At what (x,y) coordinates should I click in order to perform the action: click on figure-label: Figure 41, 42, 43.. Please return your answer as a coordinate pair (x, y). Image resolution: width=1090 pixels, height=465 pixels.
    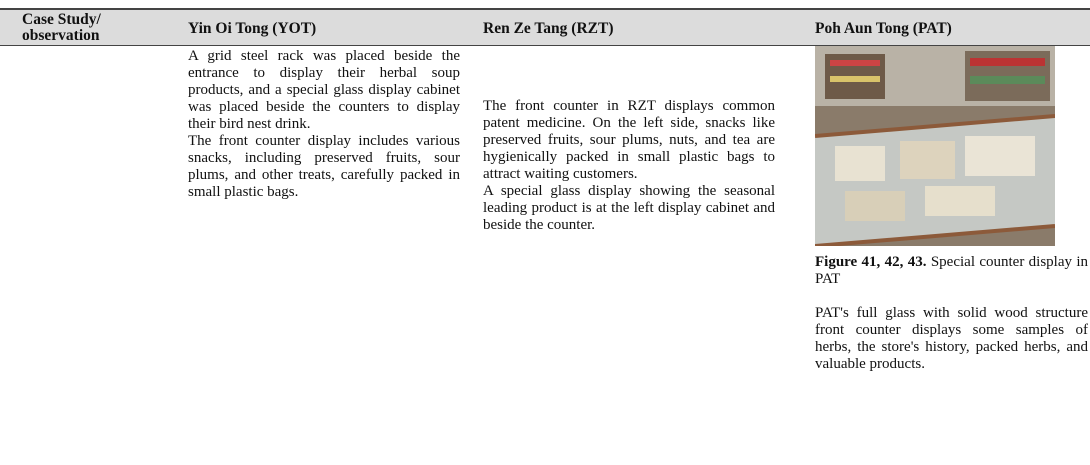
    Looking at the image, I should click on (871, 262).